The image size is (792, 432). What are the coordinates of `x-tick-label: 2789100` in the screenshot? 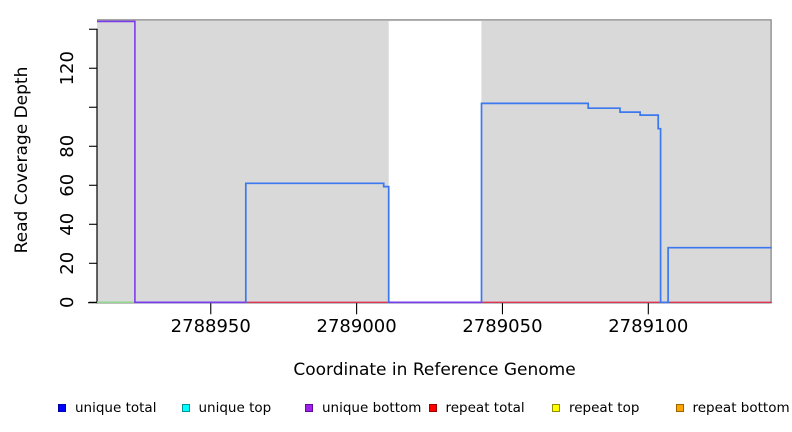 It's located at (648, 326).